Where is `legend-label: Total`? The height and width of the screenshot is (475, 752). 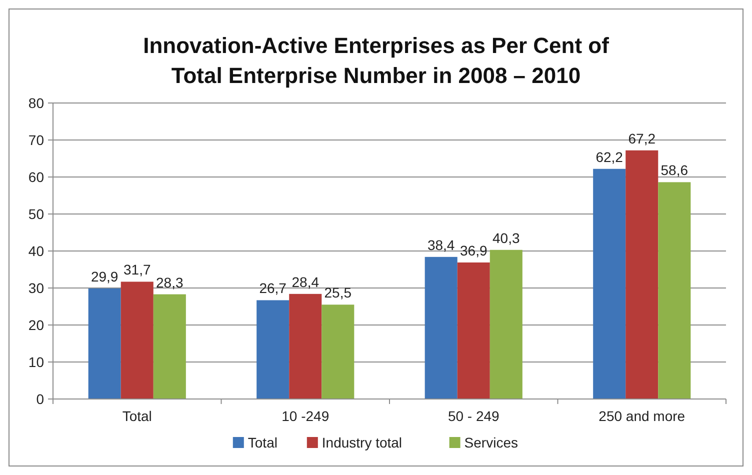
legend-label: Total is located at coordinates (263, 442).